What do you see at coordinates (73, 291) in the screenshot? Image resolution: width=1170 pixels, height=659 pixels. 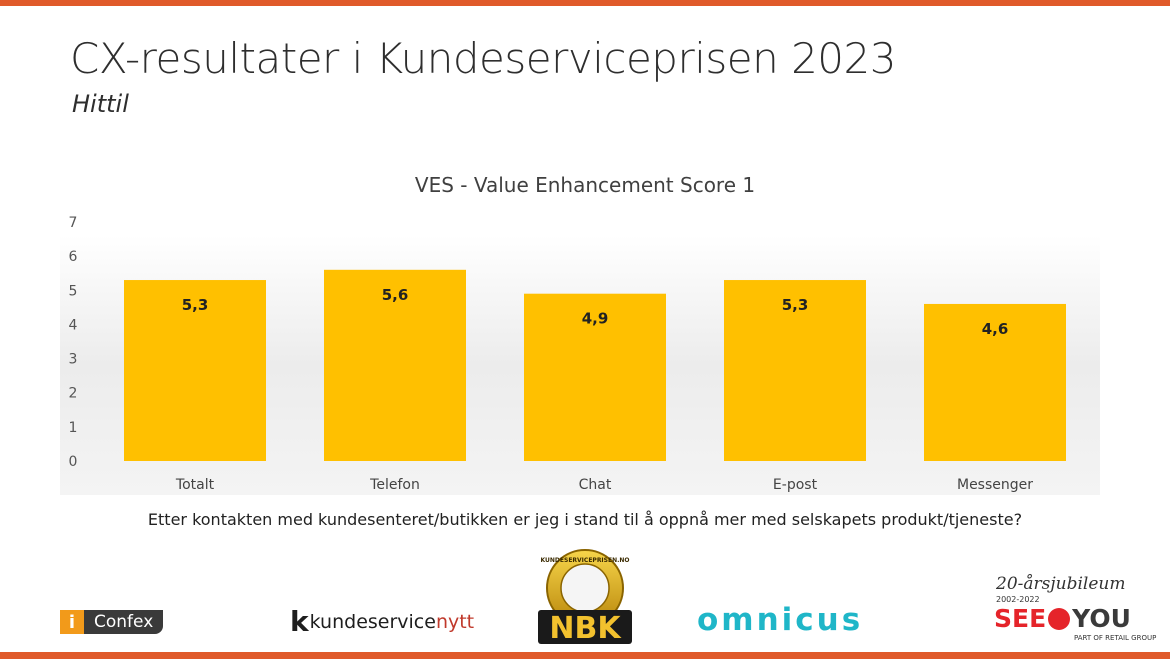 I see `y-tick-label: 5` at bounding box center [73, 291].